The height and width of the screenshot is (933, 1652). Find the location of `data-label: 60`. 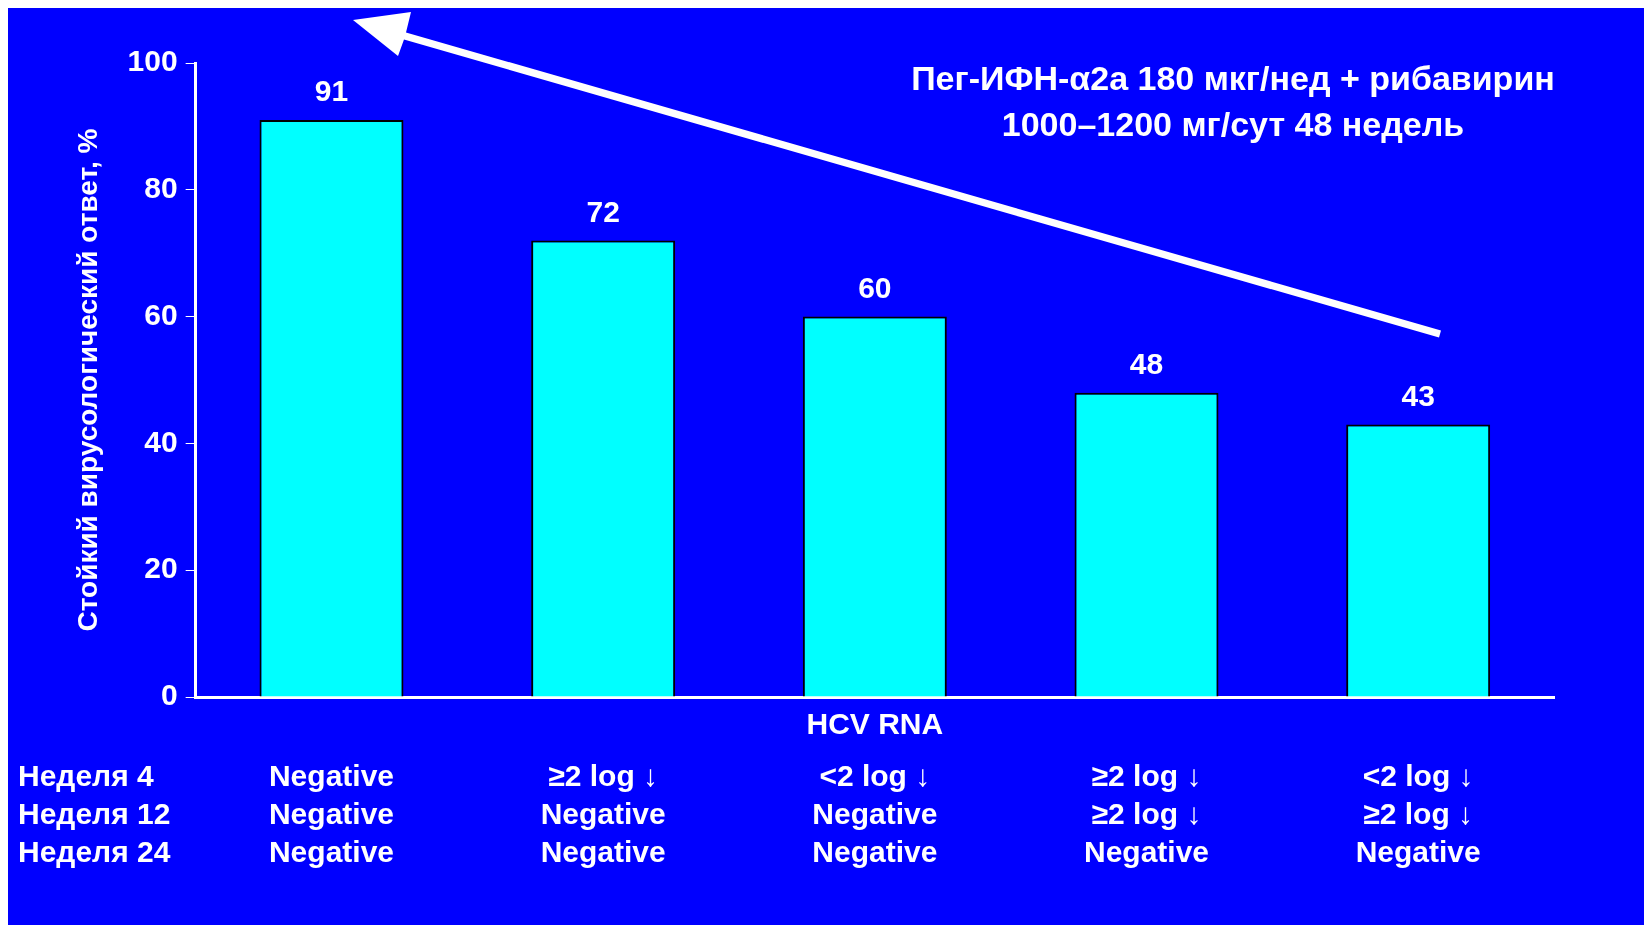

data-label: 60 is located at coordinates (875, 287).